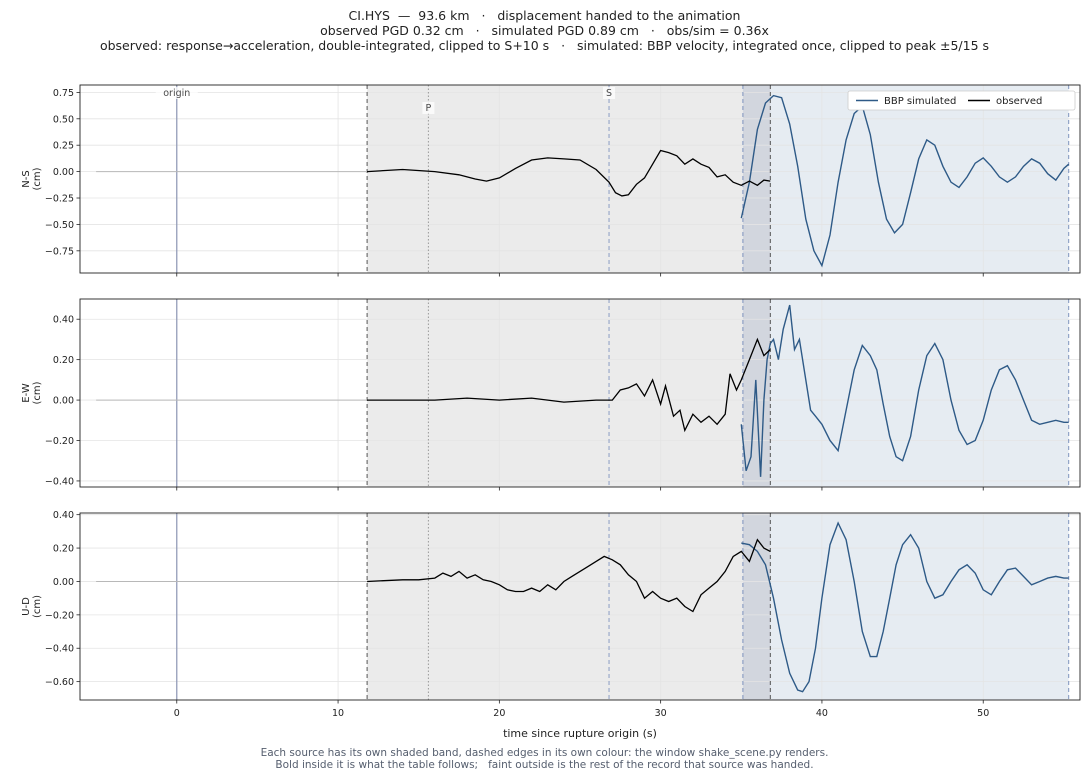  I want to click on legend-label: observed, so click(1019, 101).